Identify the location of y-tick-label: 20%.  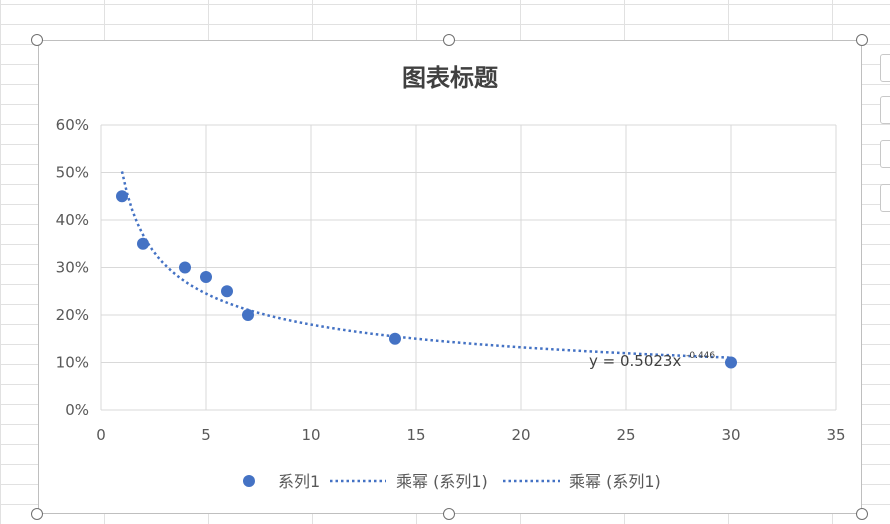
(72, 315).